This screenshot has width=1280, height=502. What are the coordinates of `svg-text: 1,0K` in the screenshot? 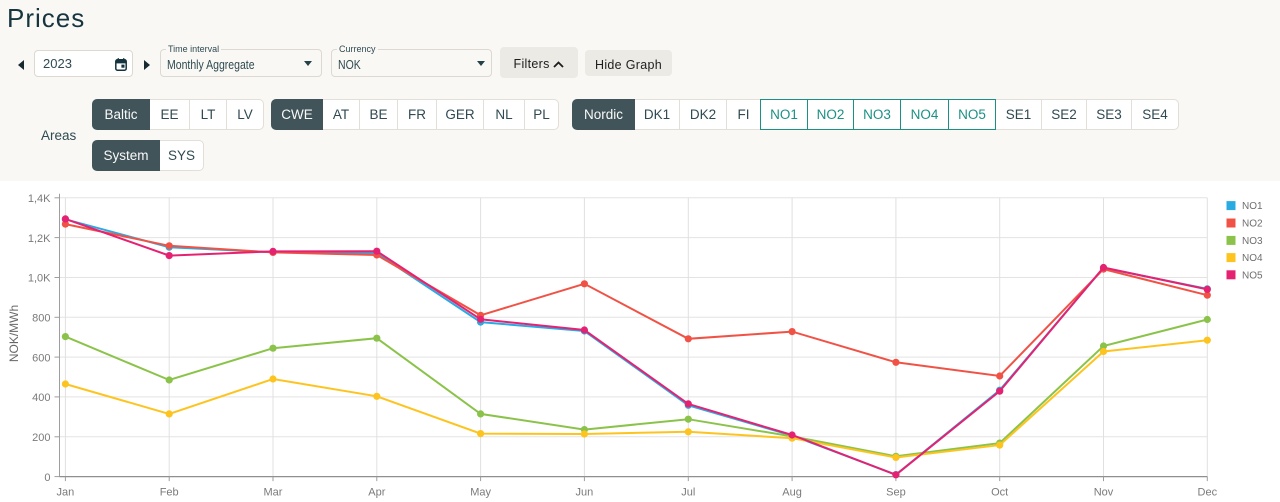 It's located at (39, 279).